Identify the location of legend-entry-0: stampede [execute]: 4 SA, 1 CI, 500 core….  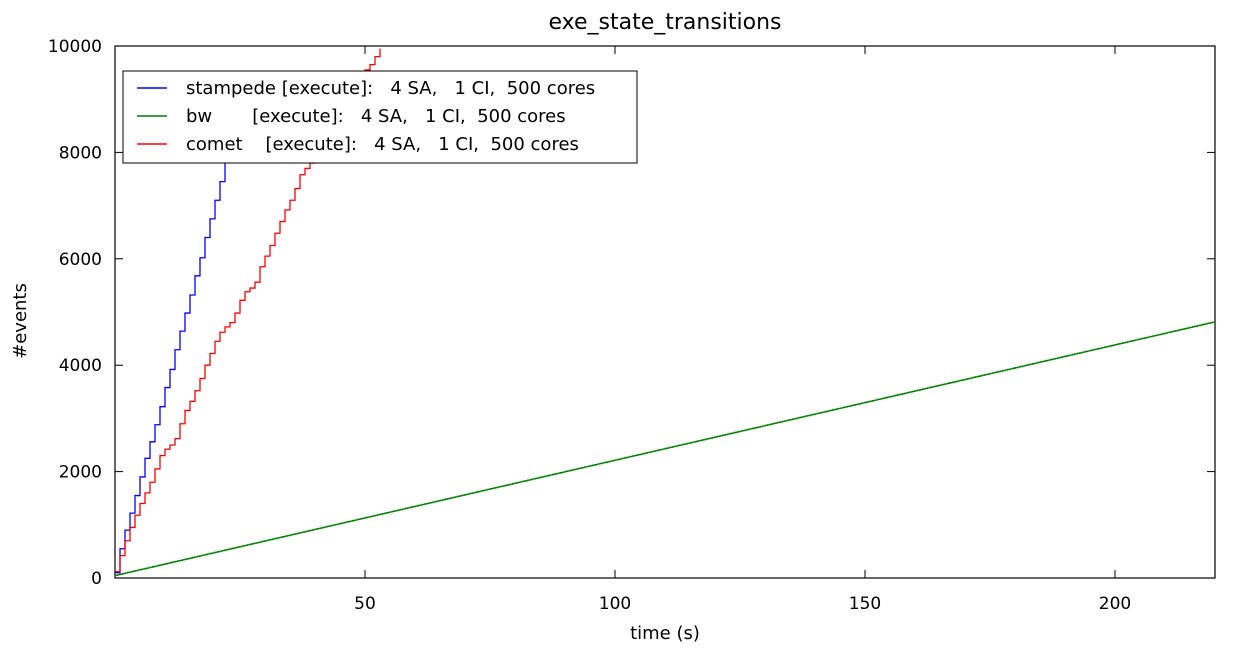
(390, 88).